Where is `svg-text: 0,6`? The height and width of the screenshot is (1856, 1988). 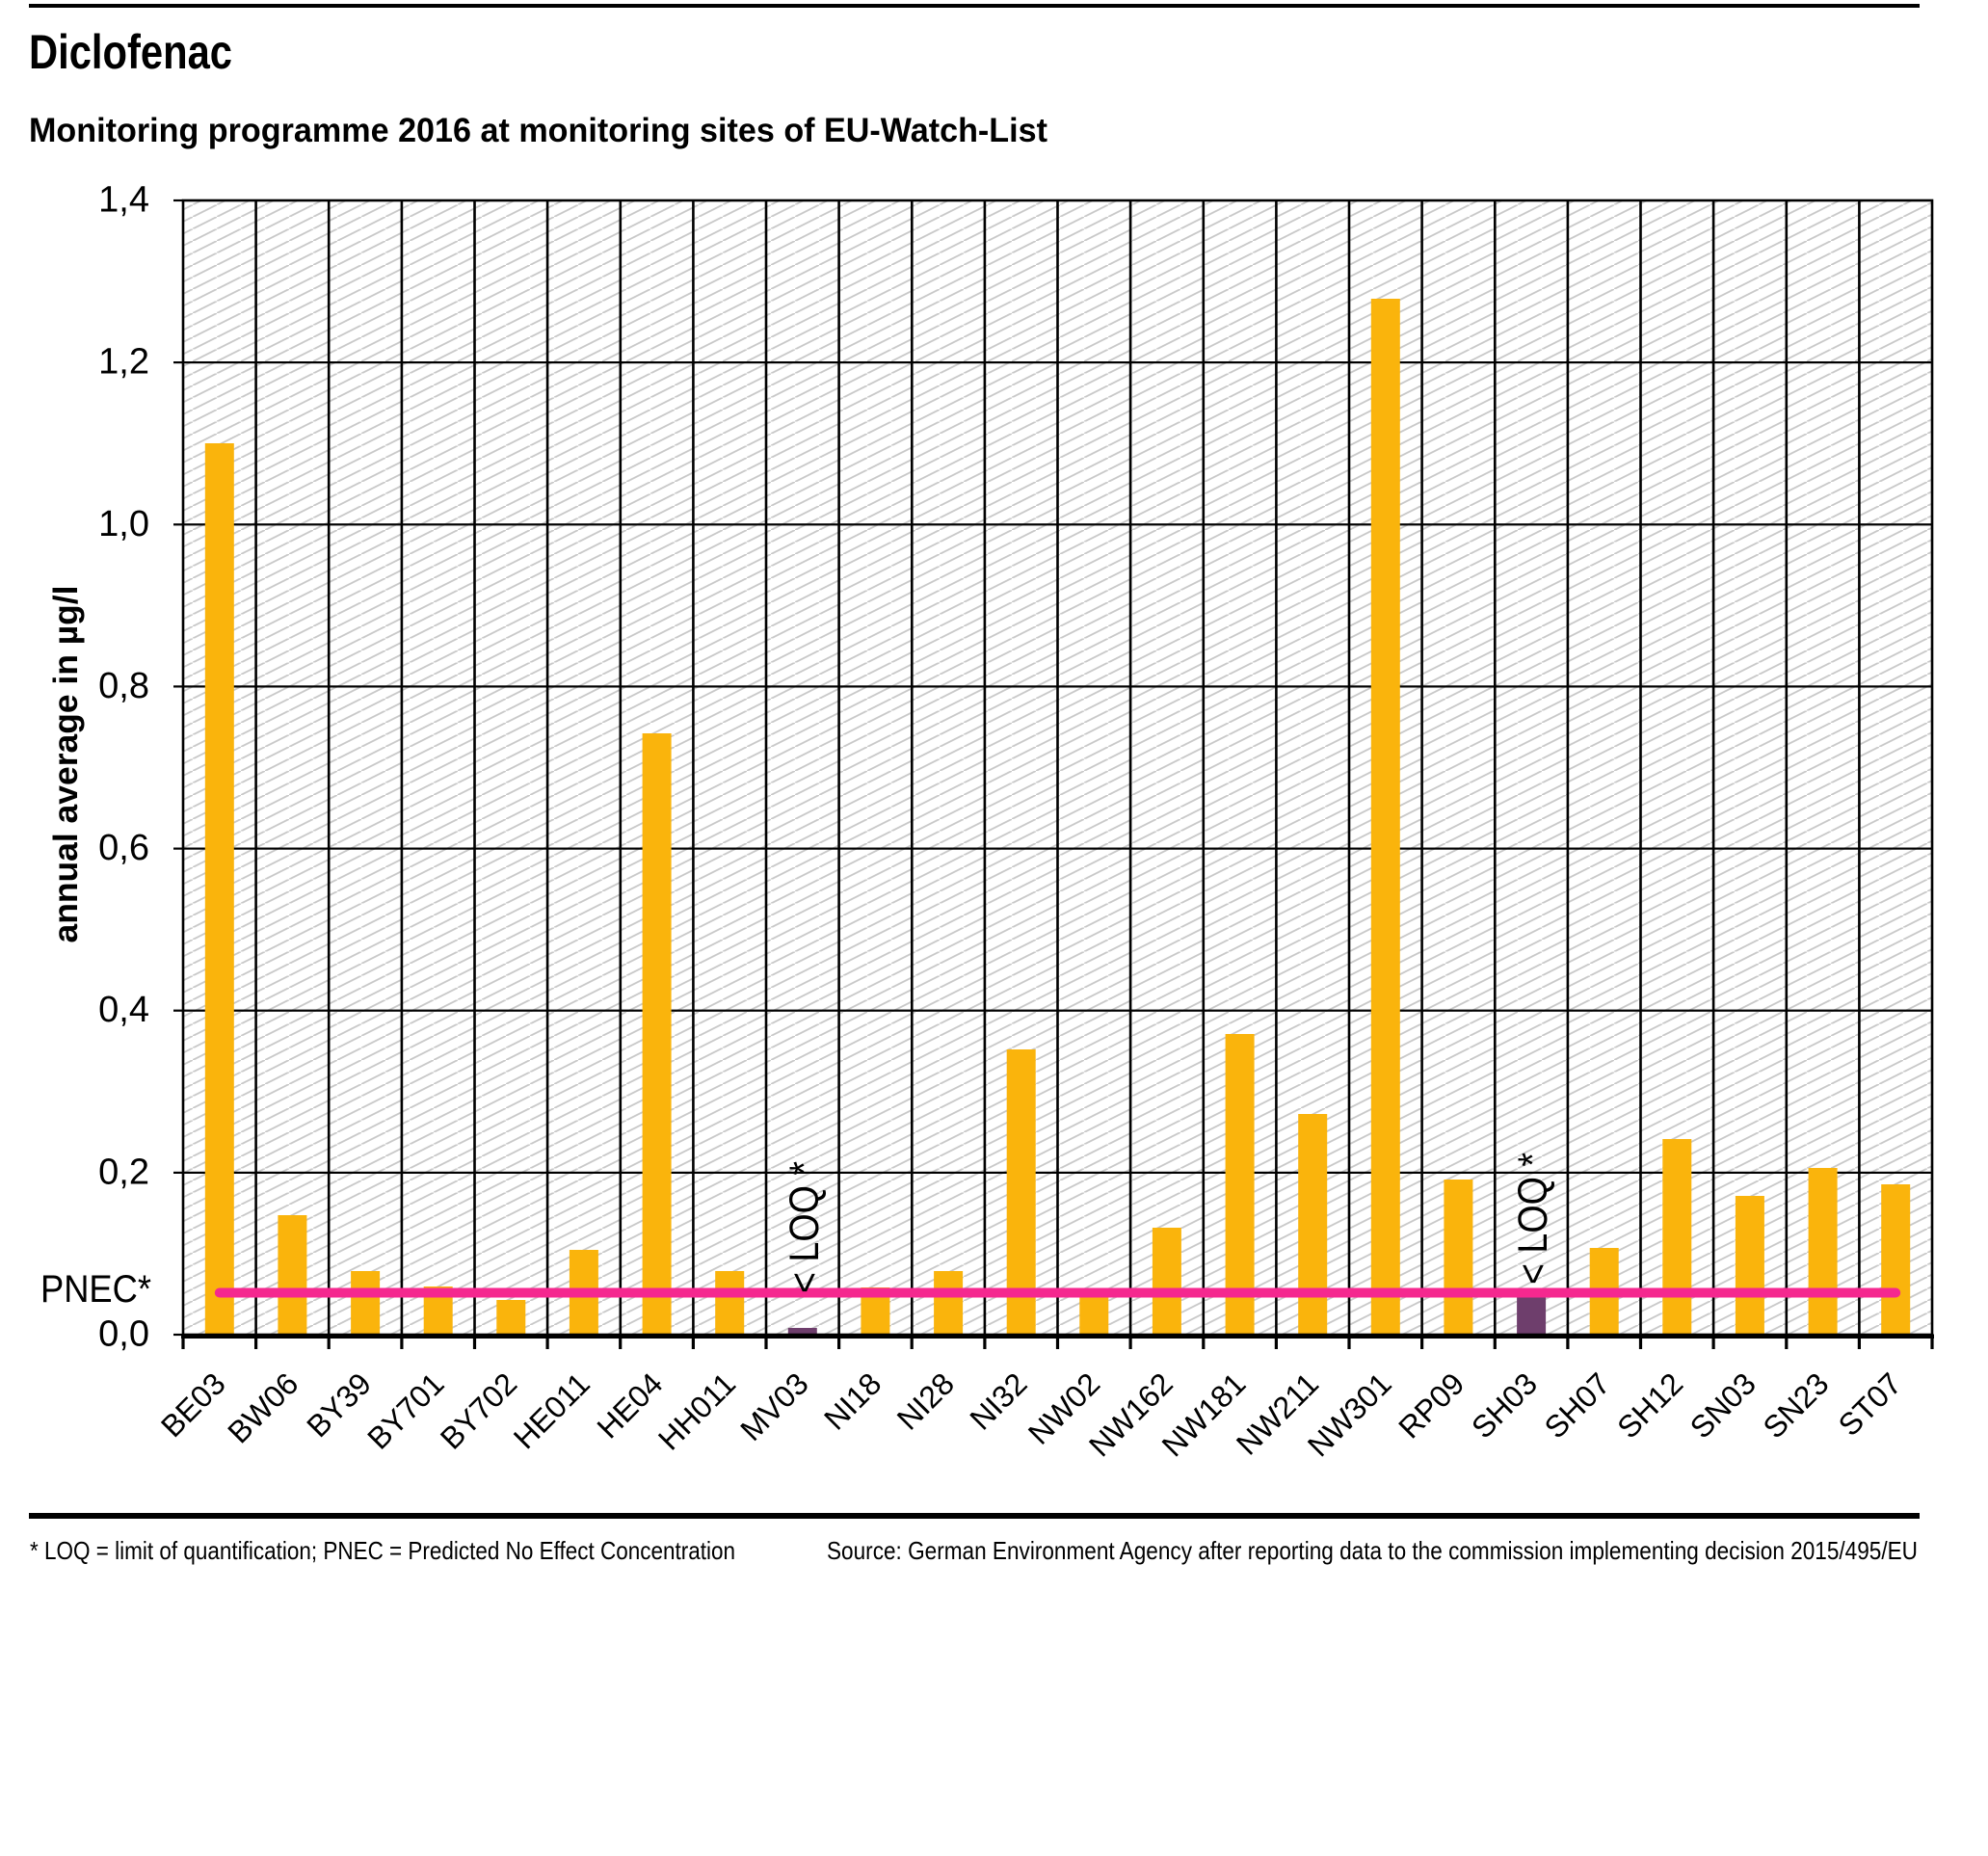 svg-text: 0,6 is located at coordinates (124, 848).